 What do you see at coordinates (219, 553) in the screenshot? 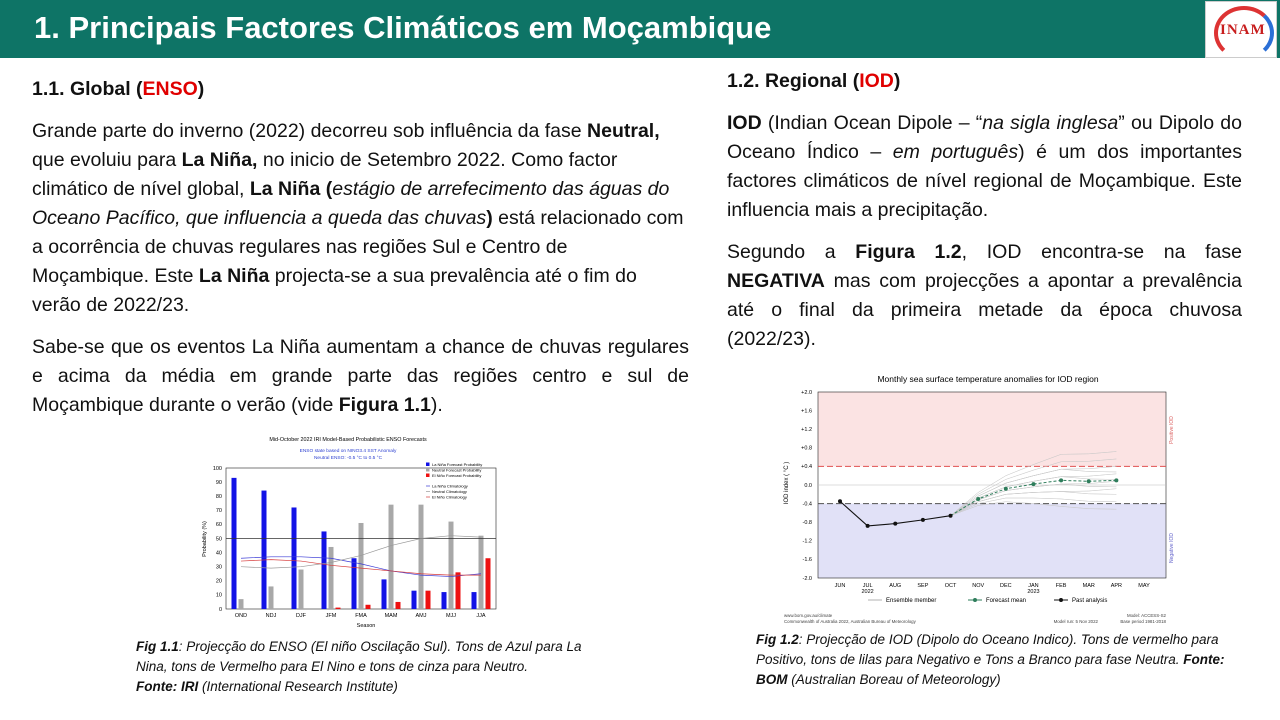
I see `y-tick-label: 40` at bounding box center [219, 553].